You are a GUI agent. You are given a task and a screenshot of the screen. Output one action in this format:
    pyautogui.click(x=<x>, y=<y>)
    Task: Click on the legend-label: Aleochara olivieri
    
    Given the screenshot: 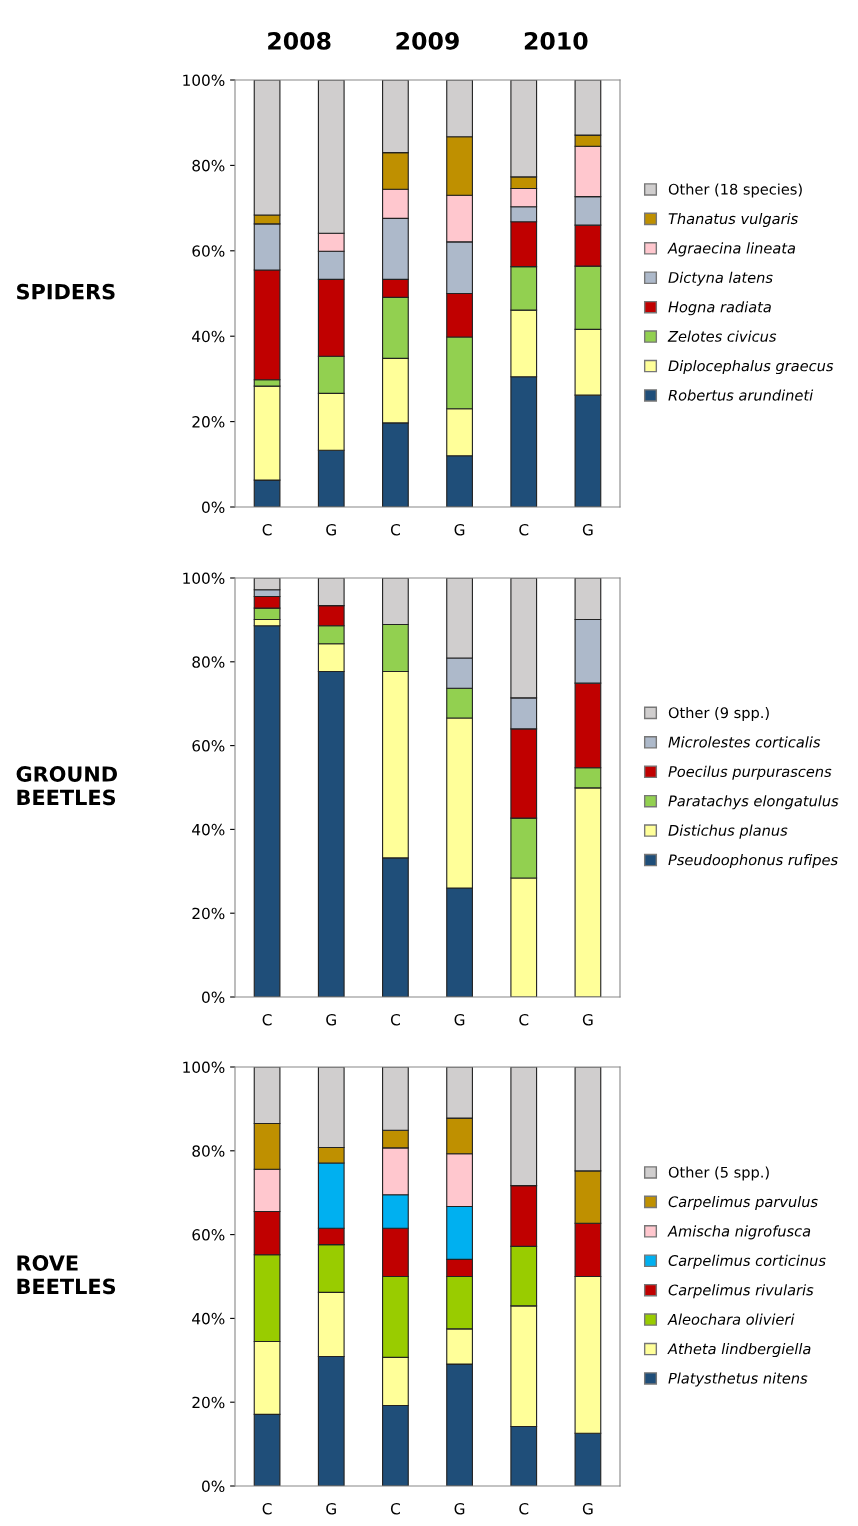 What is the action you would take?
    pyautogui.click(x=731, y=1319)
    